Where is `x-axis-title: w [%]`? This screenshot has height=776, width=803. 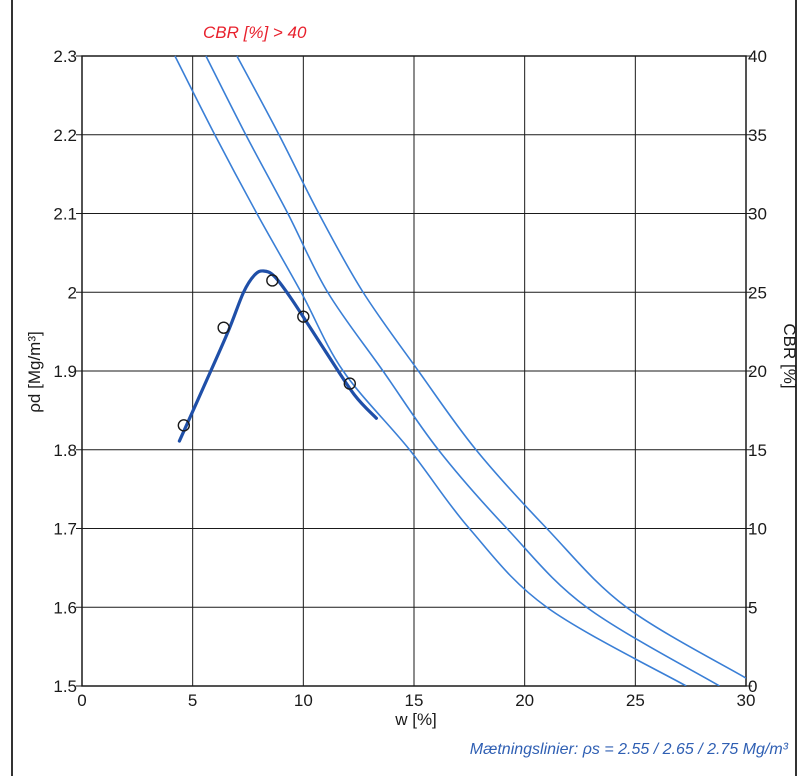
x-axis-title: w [%] is located at coordinates (415, 719).